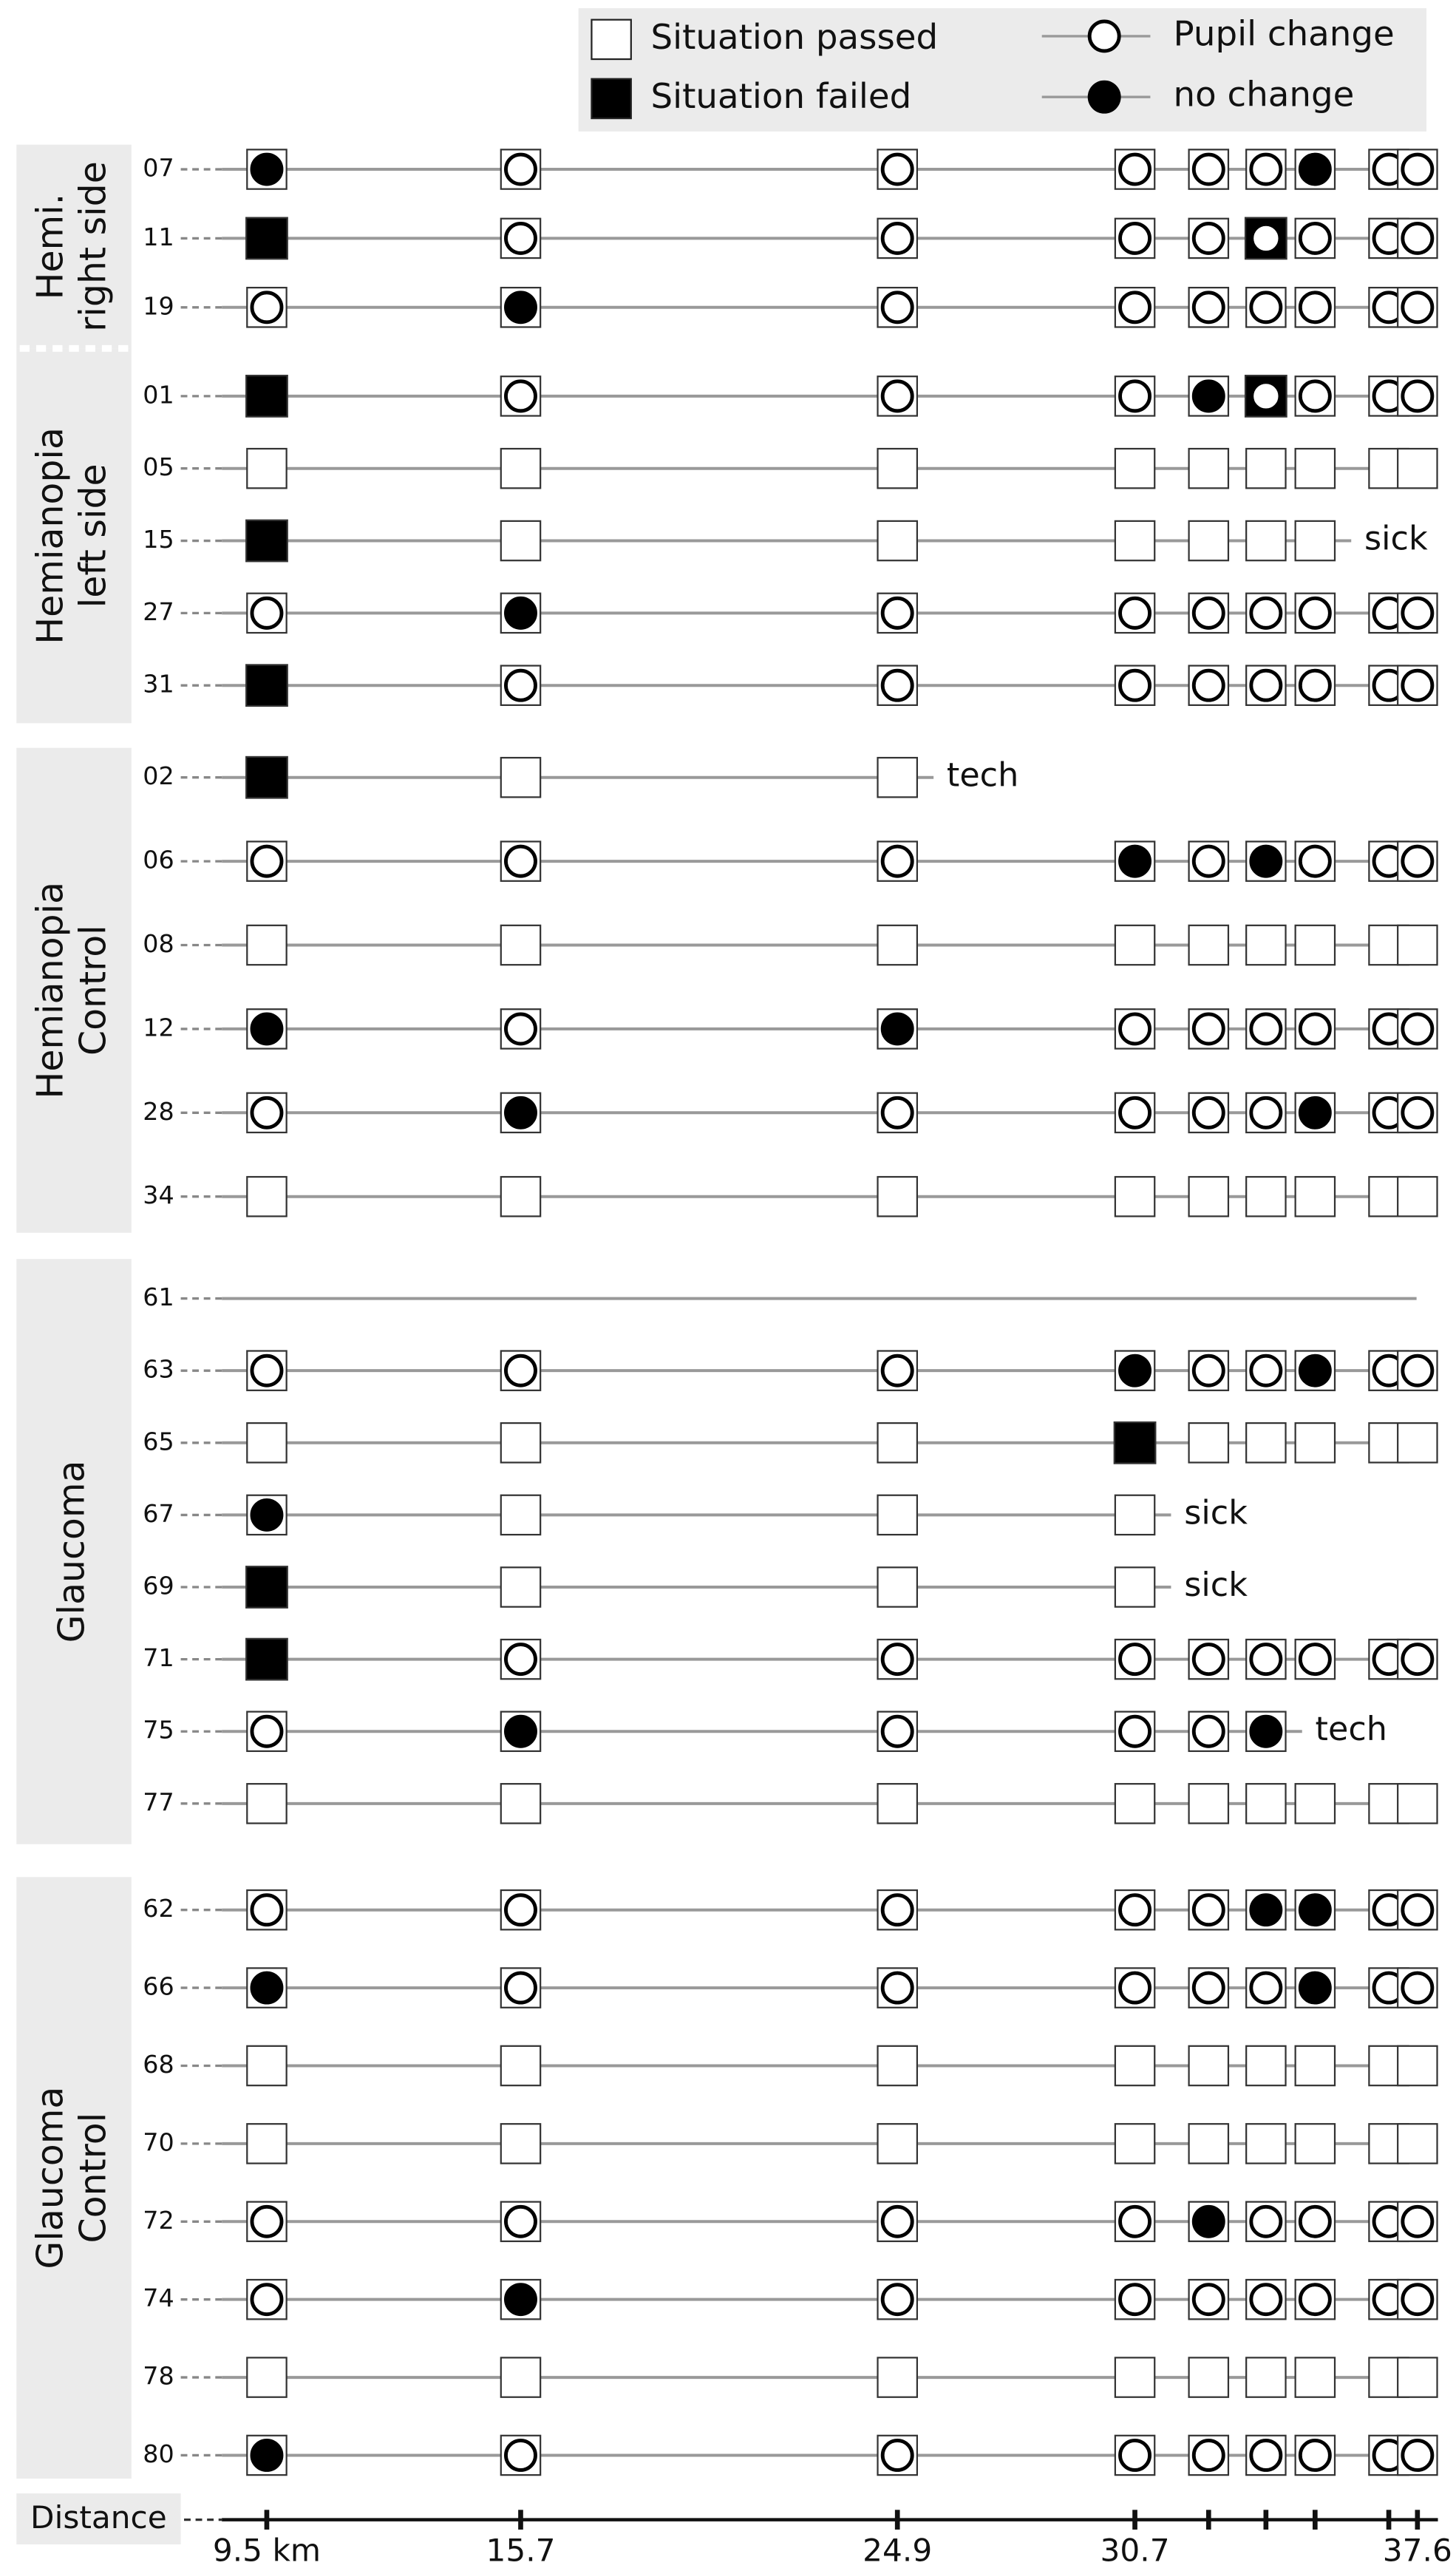 The width and height of the screenshot is (1456, 2571). What do you see at coordinates (1002, 70) in the screenshot?
I see `legend-box` at bounding box center [1002, 70].